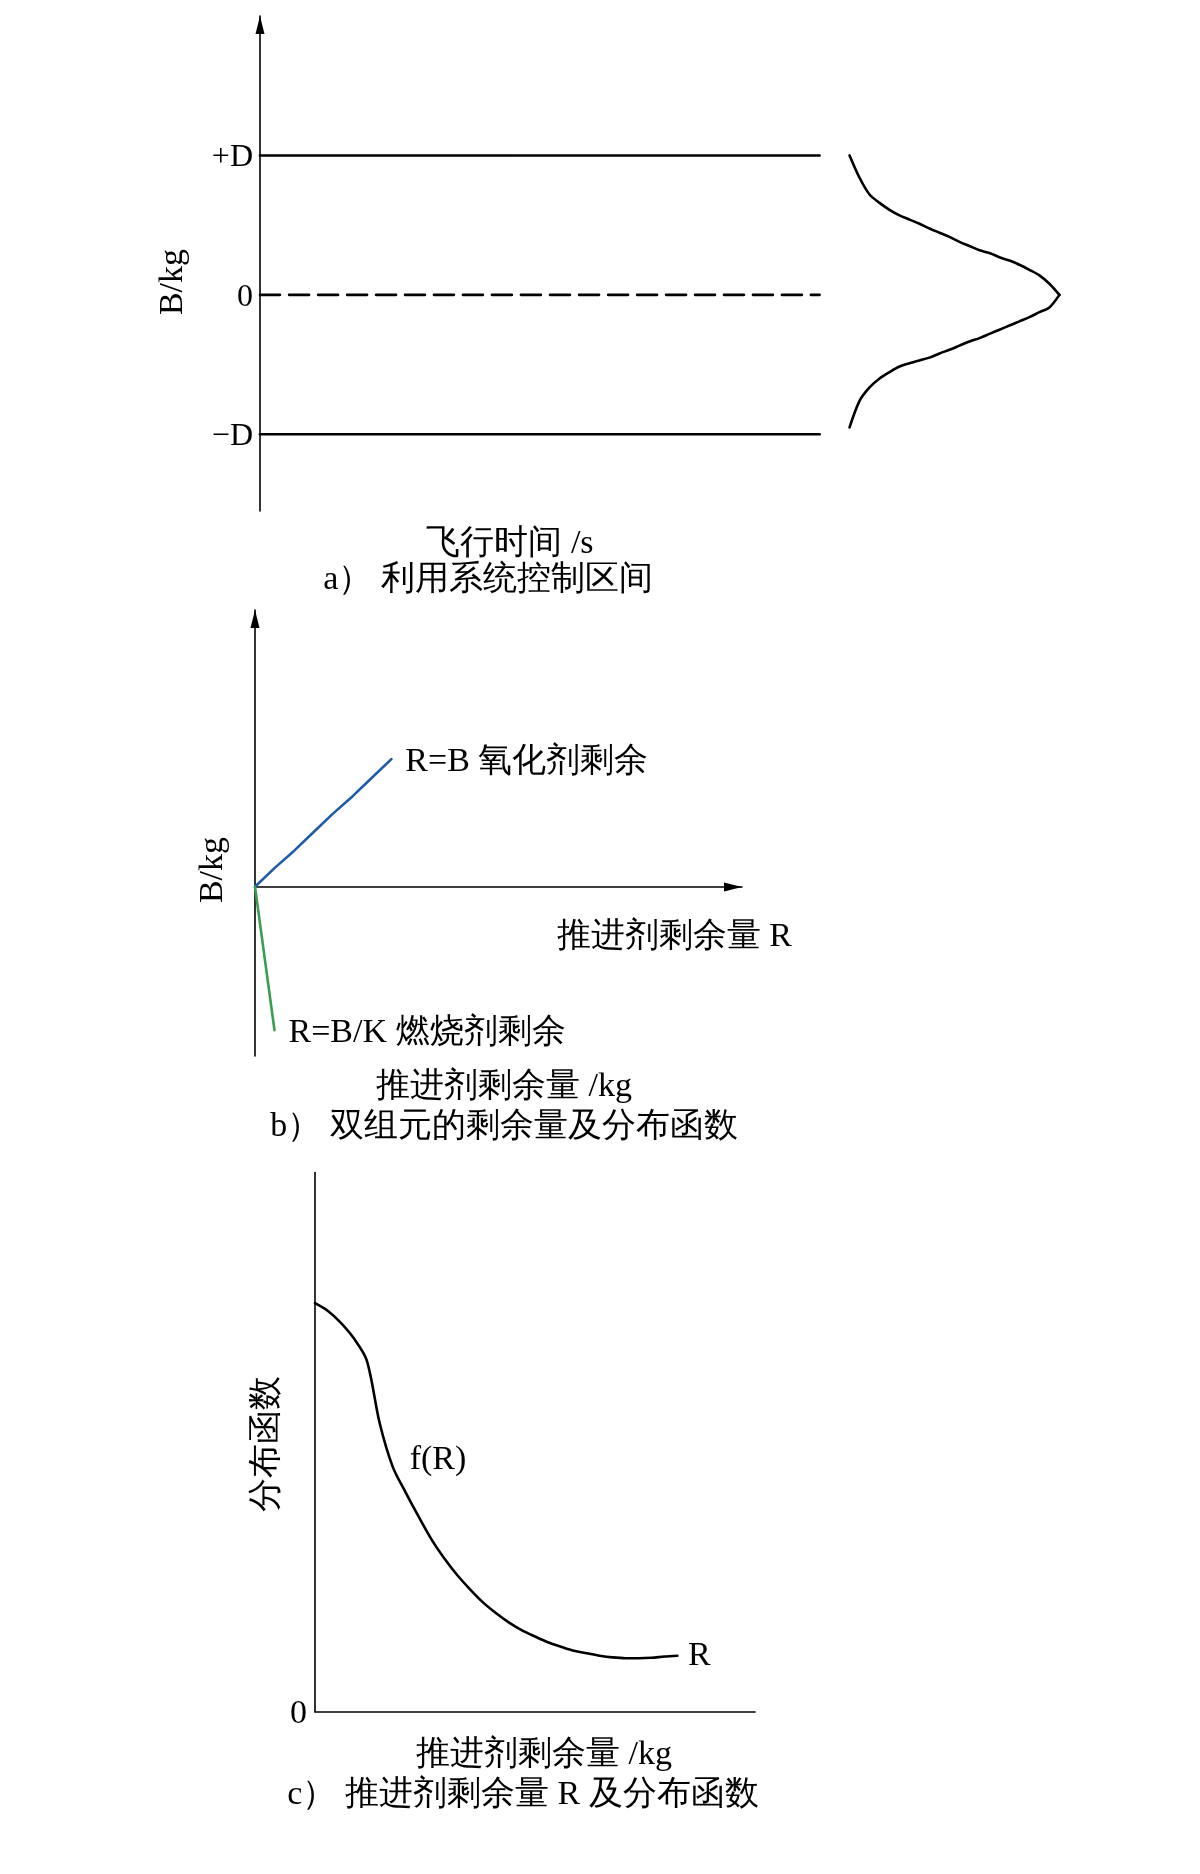  What do you see at coordinates (523, 1792) in the screenshot?
I see `text: c） 推进剂剩余量 R 及分布函数` at bounding box center [523, 1792].